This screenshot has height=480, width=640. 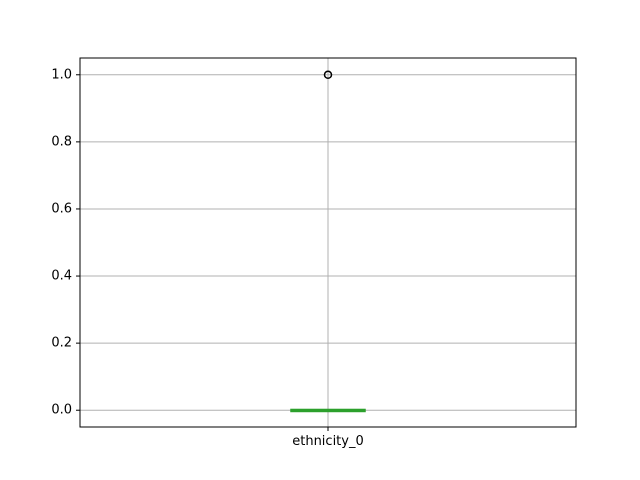 I want to click on y-tick-label: 0.8, so click(x=61, y=141).